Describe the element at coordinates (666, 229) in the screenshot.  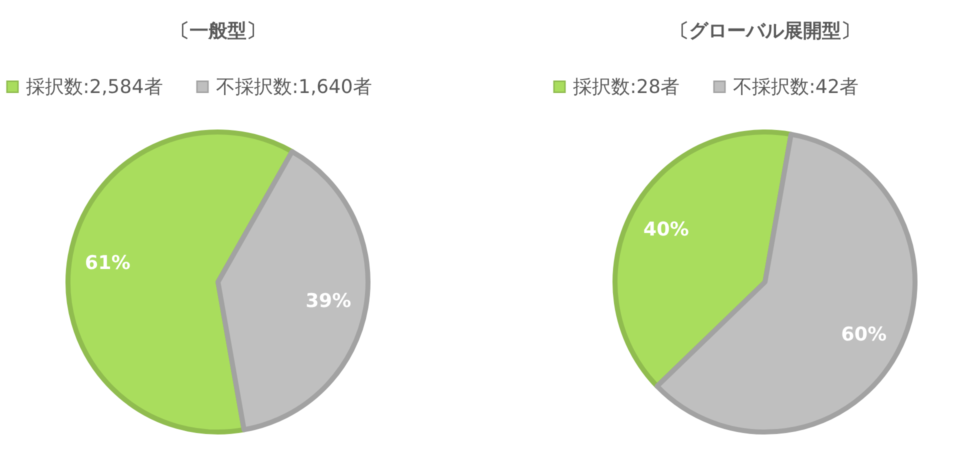
I see `data-label: 40%` at that location.